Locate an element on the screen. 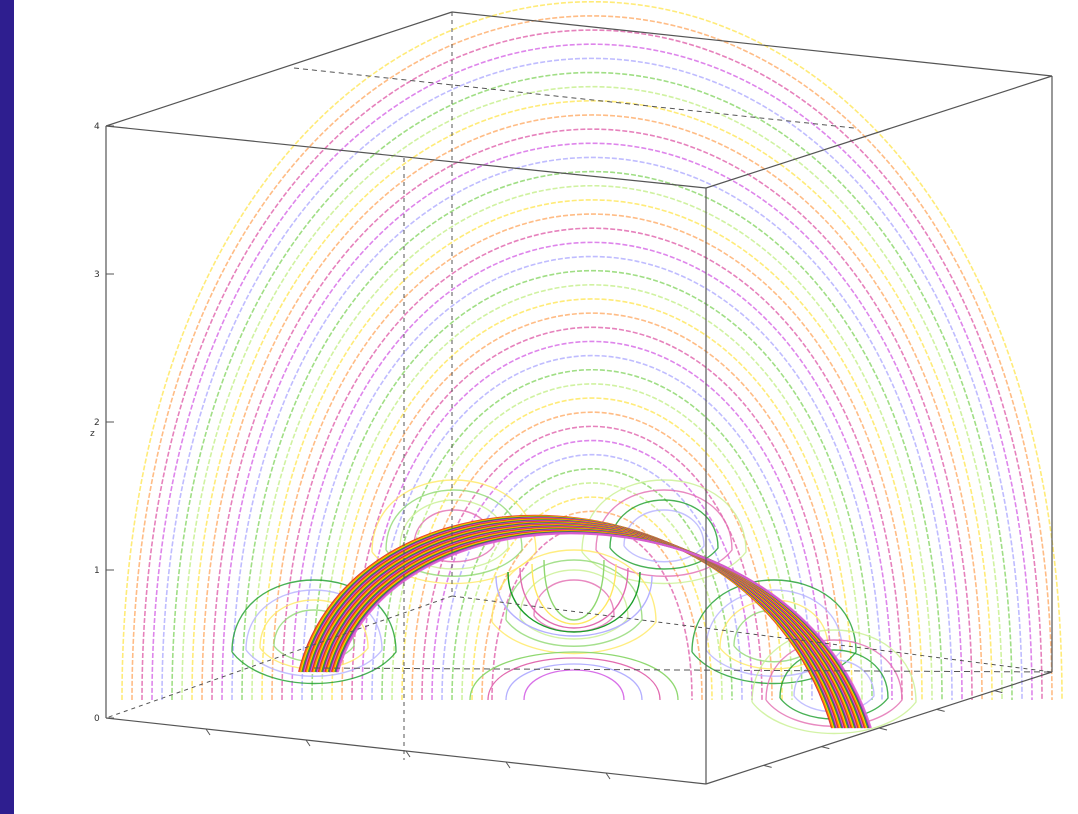 The width and height of the screenshot is (1078, 814). z-tick-label: 1 is located at coordinates (97, 571).